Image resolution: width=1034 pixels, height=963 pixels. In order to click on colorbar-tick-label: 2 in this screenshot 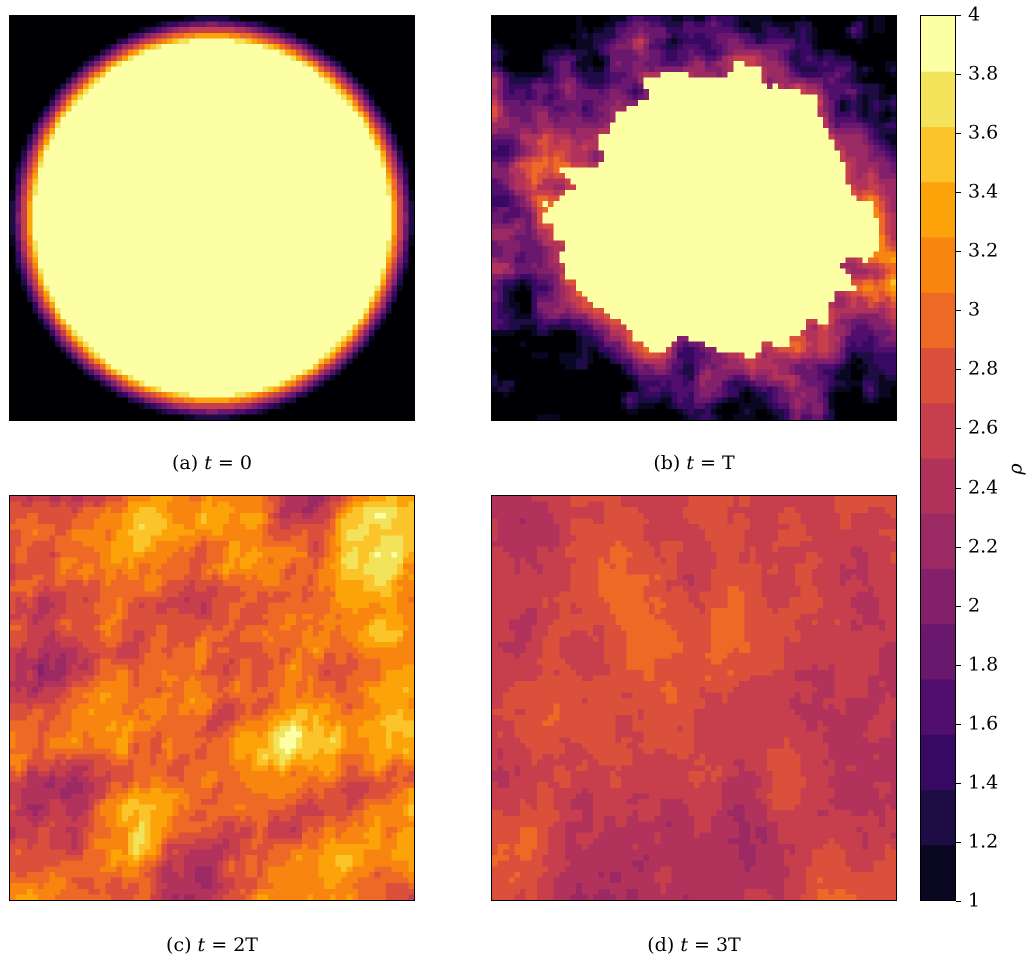, I will do `click(974, 605)`.